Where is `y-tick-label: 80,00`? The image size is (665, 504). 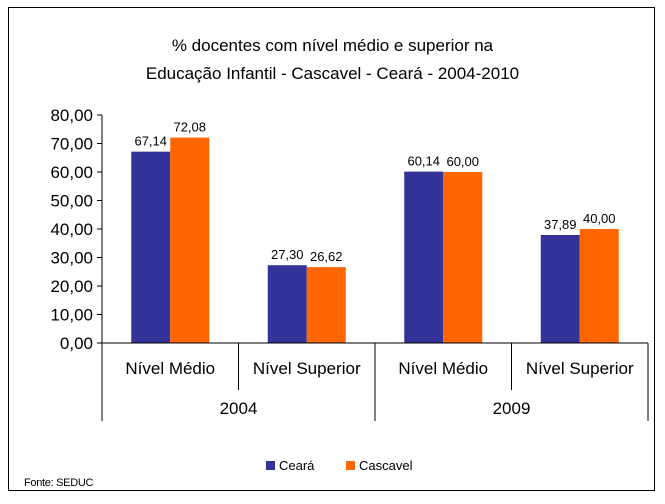
y-tick-label: 80,00 is located at coordinates (71, 115).